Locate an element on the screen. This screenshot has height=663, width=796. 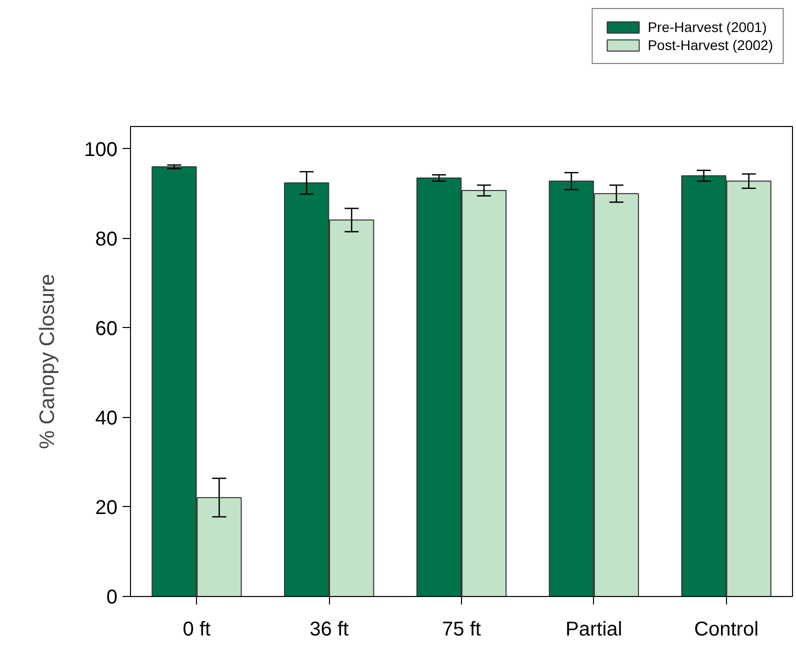
x-tick-label: Partial is located at coordinates (594, 629).